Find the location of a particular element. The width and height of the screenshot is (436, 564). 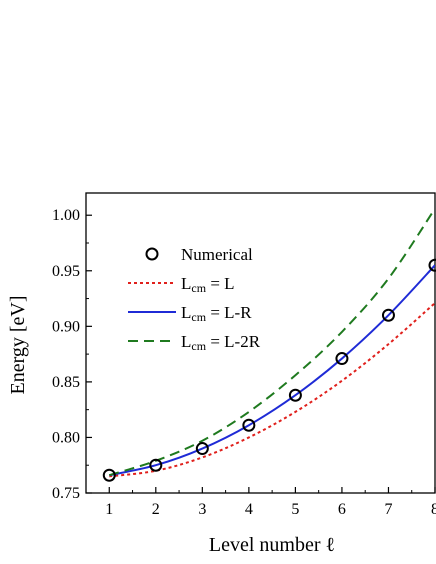

y-tick-label: 0.75 is located at coordinates (66, 493).